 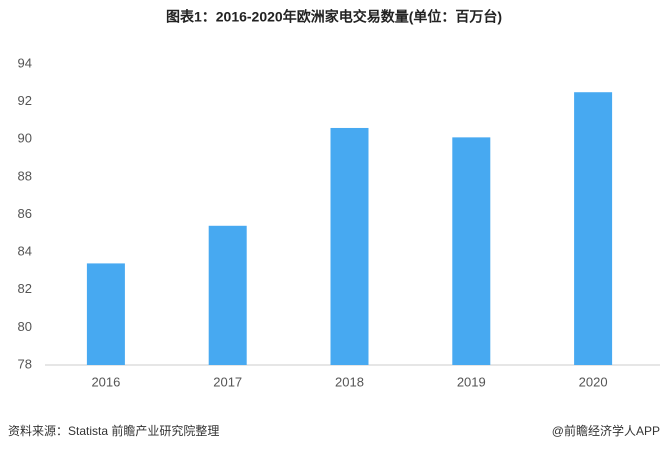 I want to click on source-note: 资料来源：Statista 前瞻产业研究院整理, so click(x=113, y=430).